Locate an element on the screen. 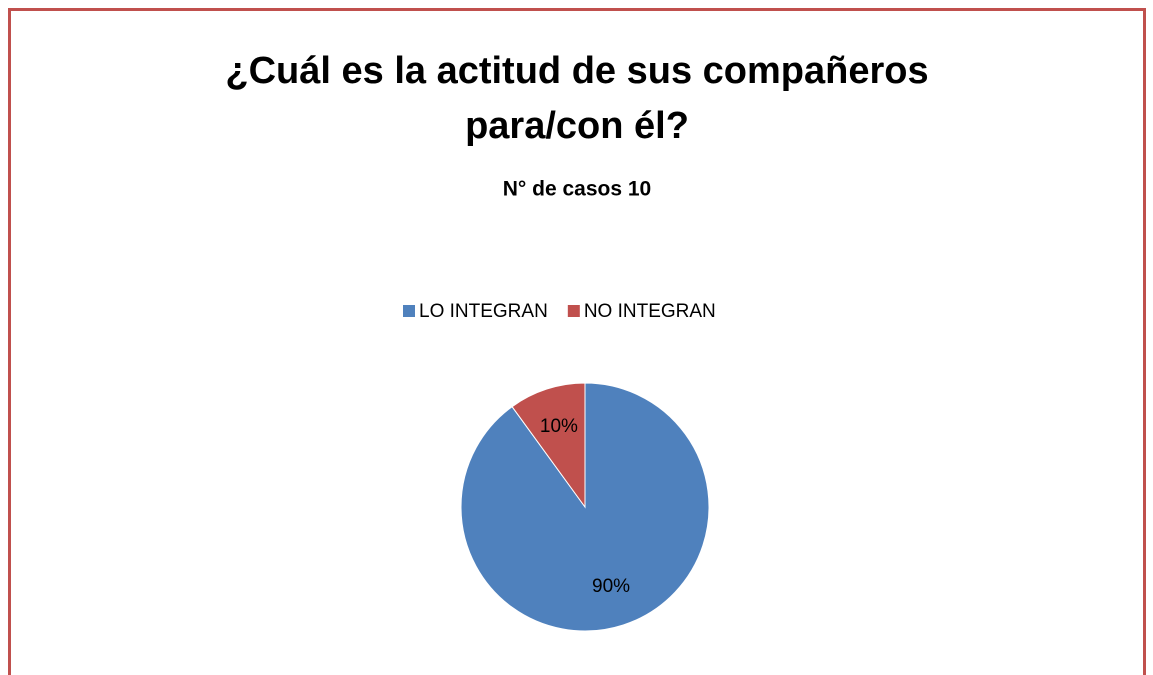 This screenshot has width=1153, height=675. data-label: 90% is located at coordinates (611, 586).